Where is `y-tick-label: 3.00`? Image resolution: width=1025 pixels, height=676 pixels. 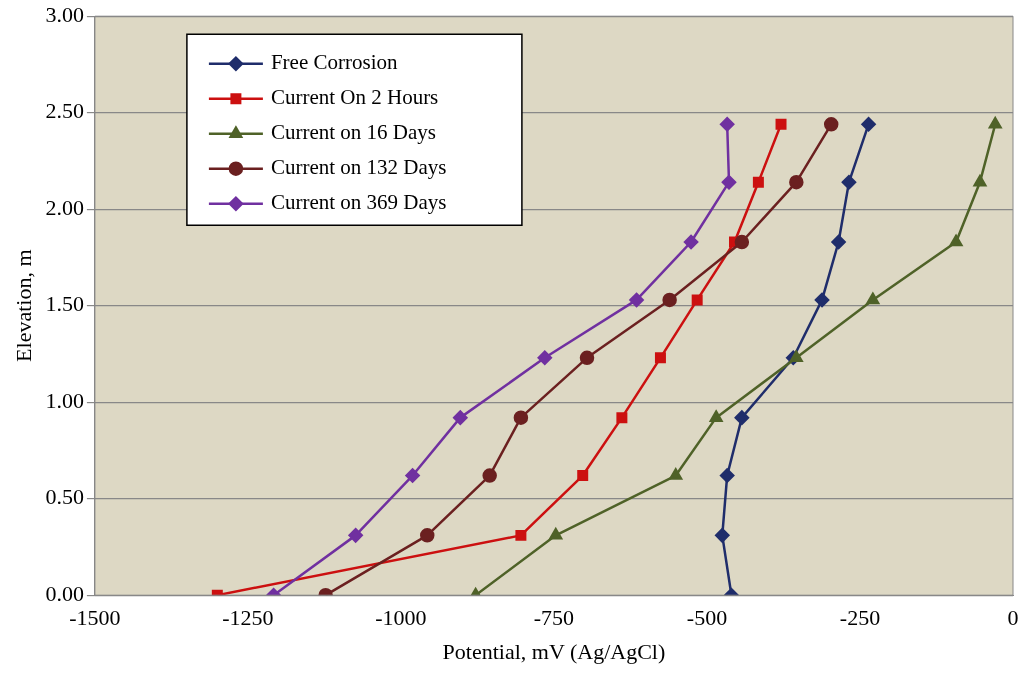
y-tick-label: 3.00 is located at coordinates (64, 14).